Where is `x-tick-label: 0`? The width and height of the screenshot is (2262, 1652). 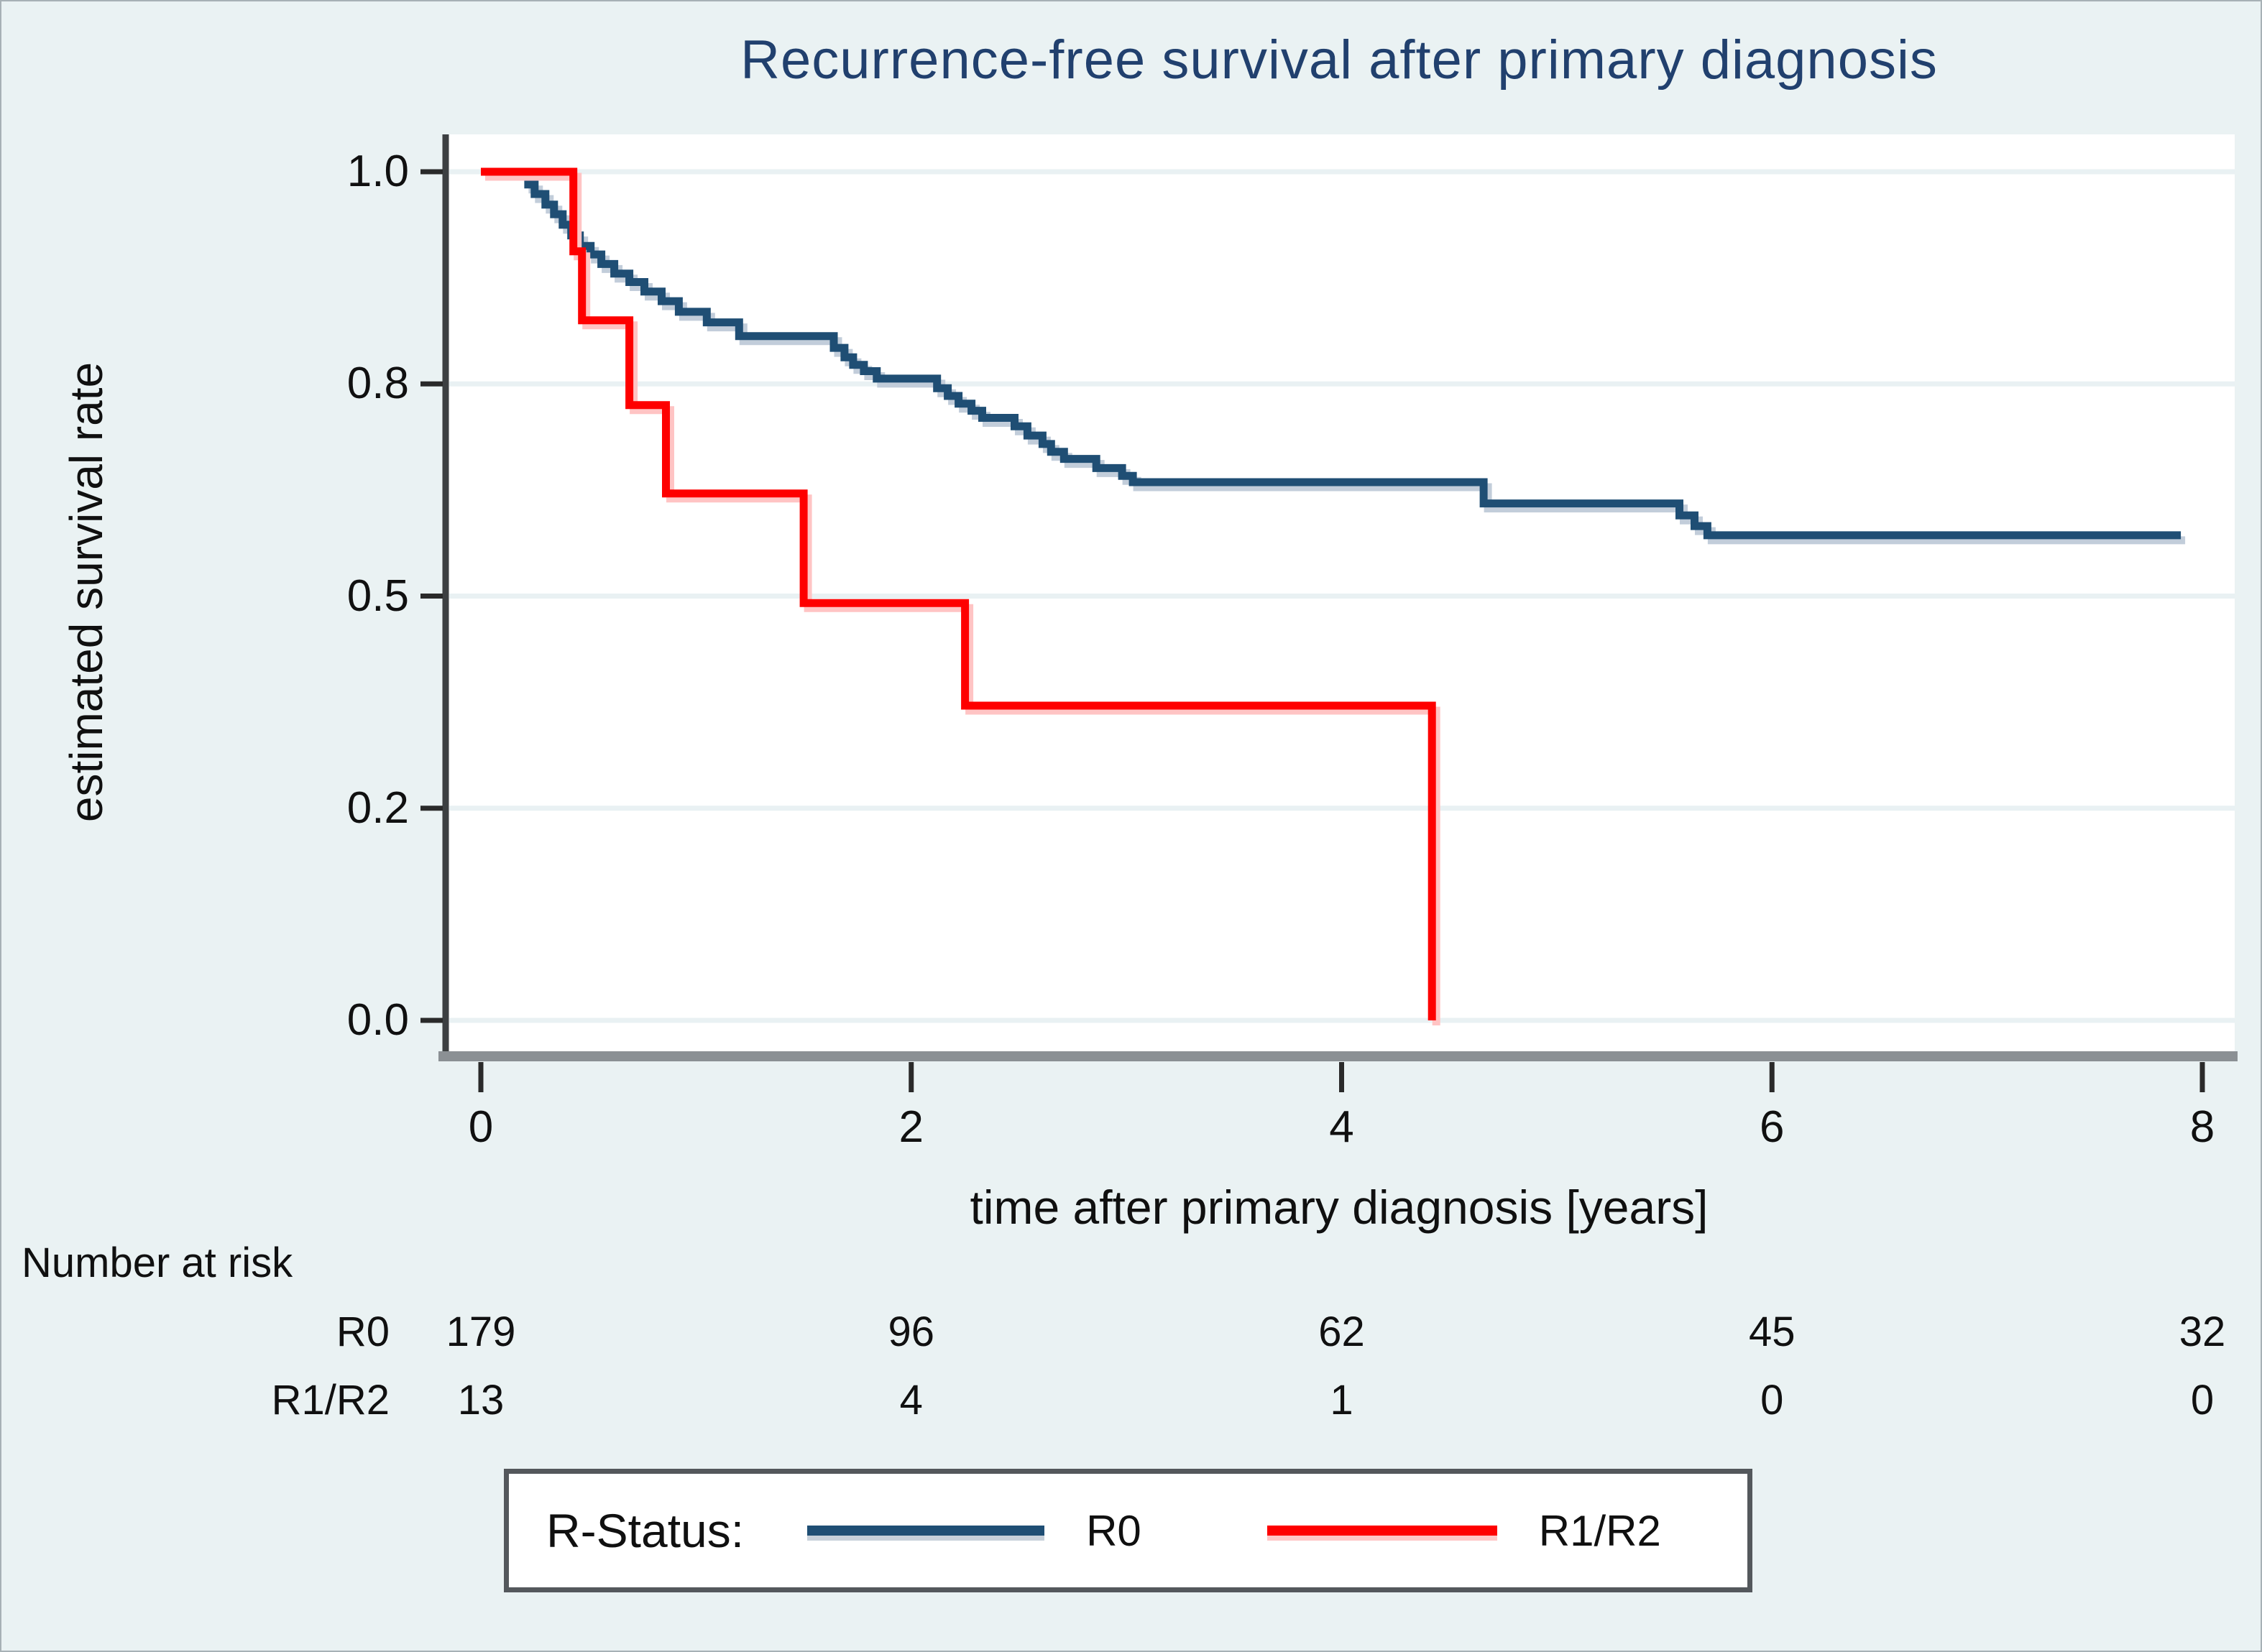 x-tick-label: 0 is located at coordinates (481, 1127).